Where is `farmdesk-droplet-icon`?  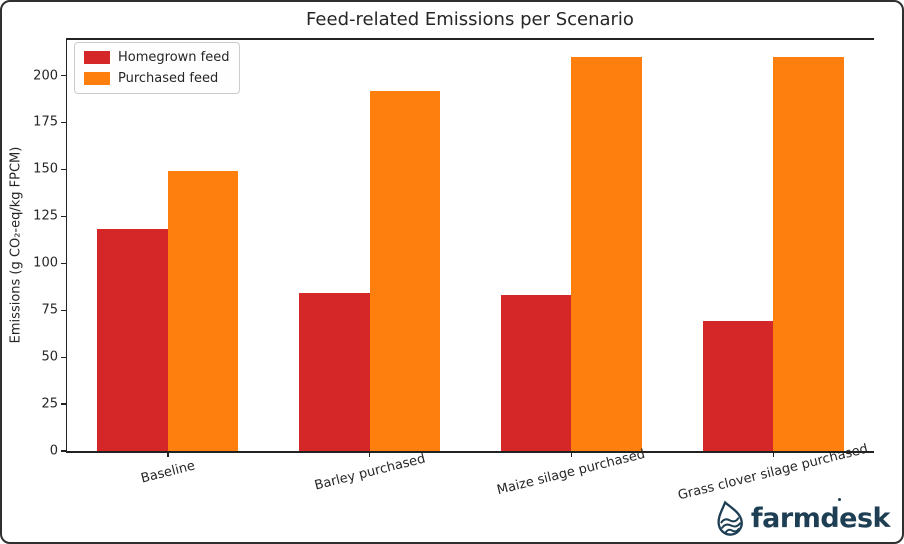 farmdesk-droplet-icon is located at coordinates (730, 518).